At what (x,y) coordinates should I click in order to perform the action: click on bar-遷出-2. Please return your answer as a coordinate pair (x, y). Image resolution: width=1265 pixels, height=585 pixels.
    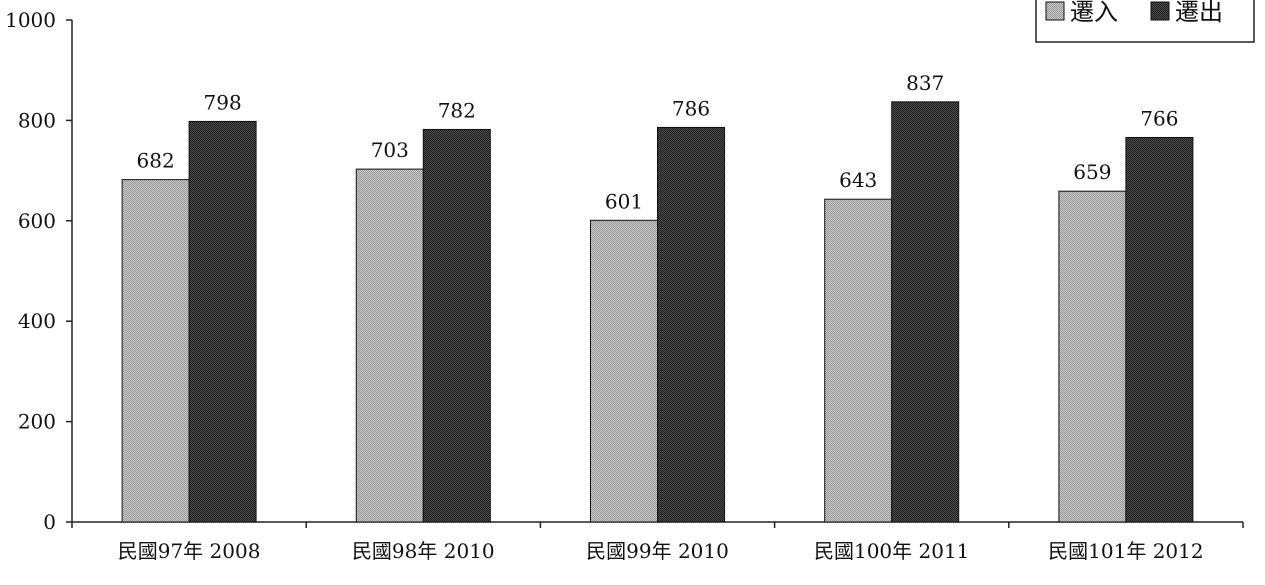
    Looking at the image, I should click on (691, 324).